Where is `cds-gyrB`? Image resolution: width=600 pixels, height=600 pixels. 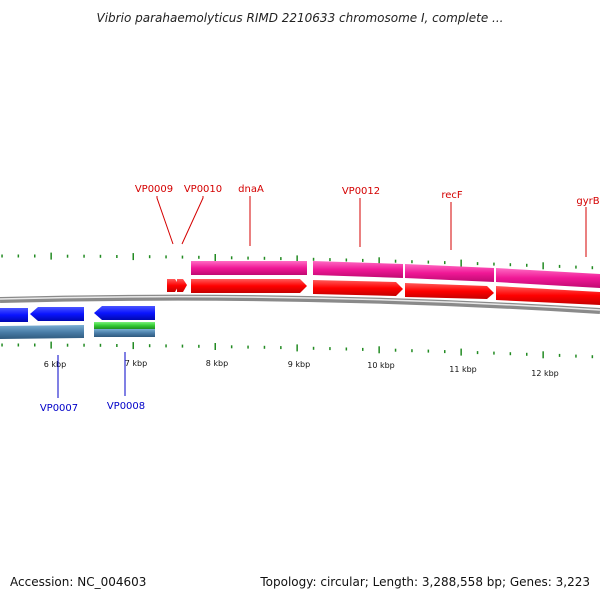 cds-gyrB is located at coordinates (548, 295).